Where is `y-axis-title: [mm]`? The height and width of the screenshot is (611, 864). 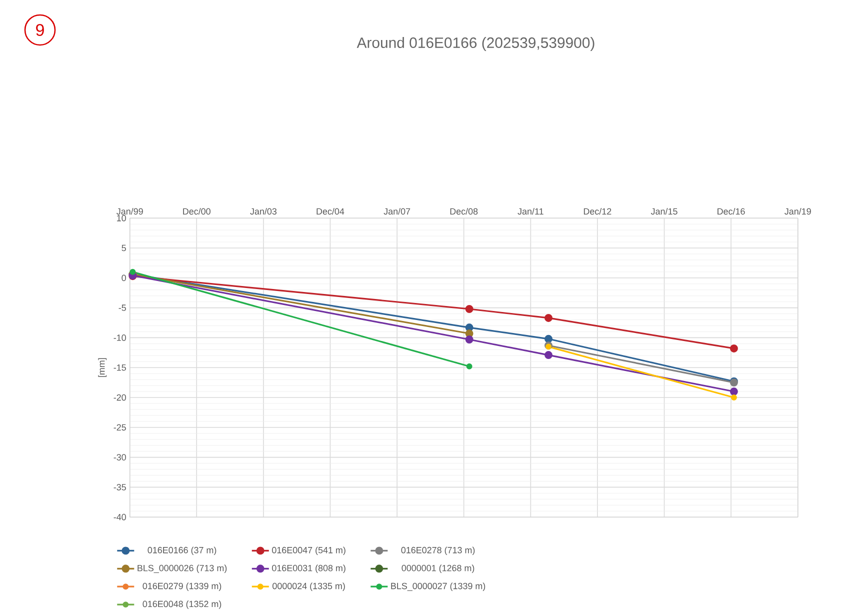
y-axis-title: [mm] is located at coordinates (102, 367).